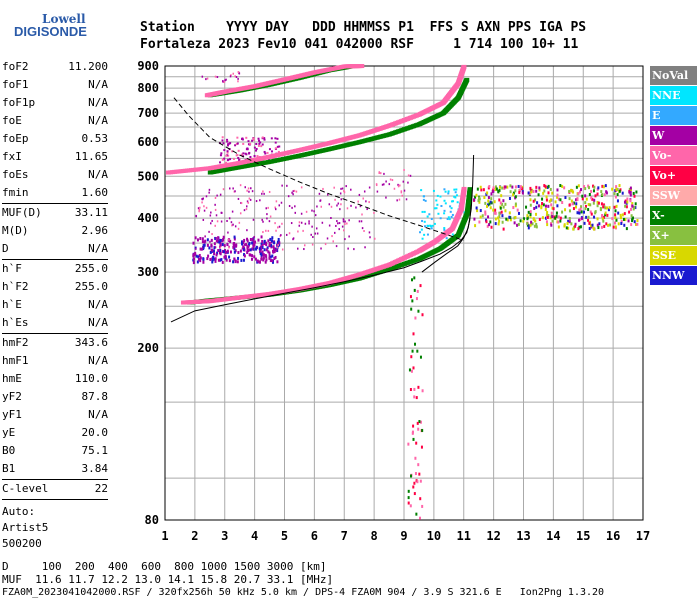 The width and height of the screenshot is (700, 600). I want to click on param-name: foEp, so click(15, 138).